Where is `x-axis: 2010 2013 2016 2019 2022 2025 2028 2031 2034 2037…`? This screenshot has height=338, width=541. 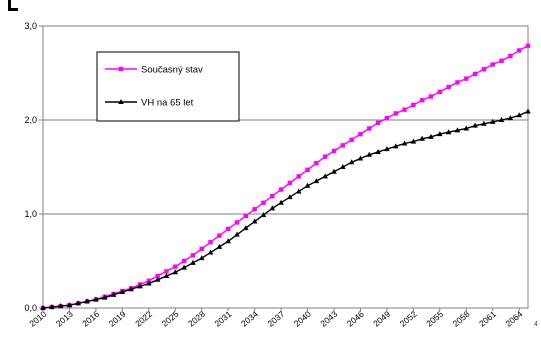 x-axis: 2010 2013 2016 2019 2022 2025 2028 2031 2034 2037… is located at coordinates (276, 318).